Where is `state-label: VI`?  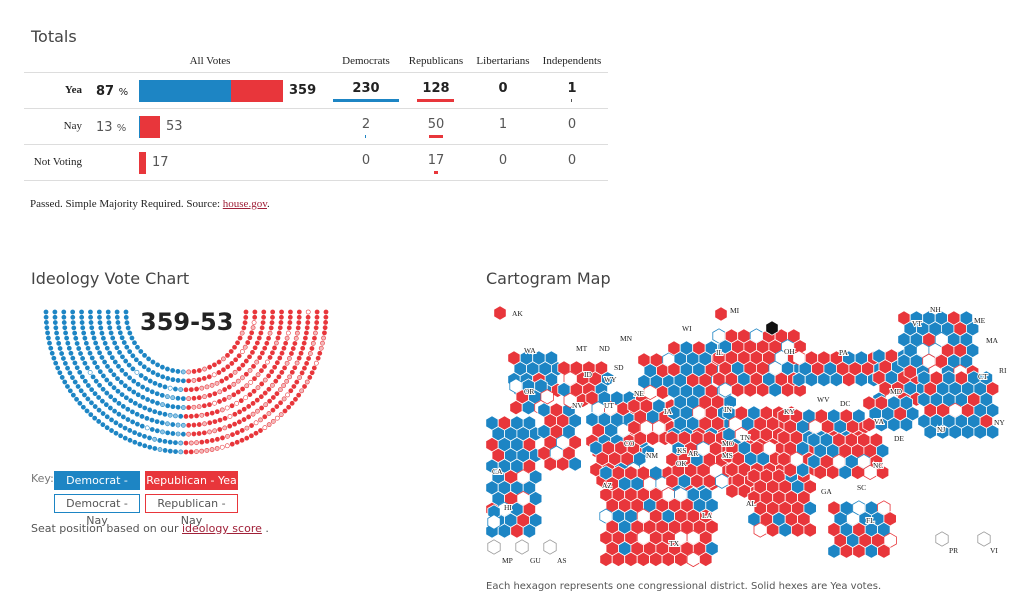
state-label: VI is located at coordinates (994, 550).